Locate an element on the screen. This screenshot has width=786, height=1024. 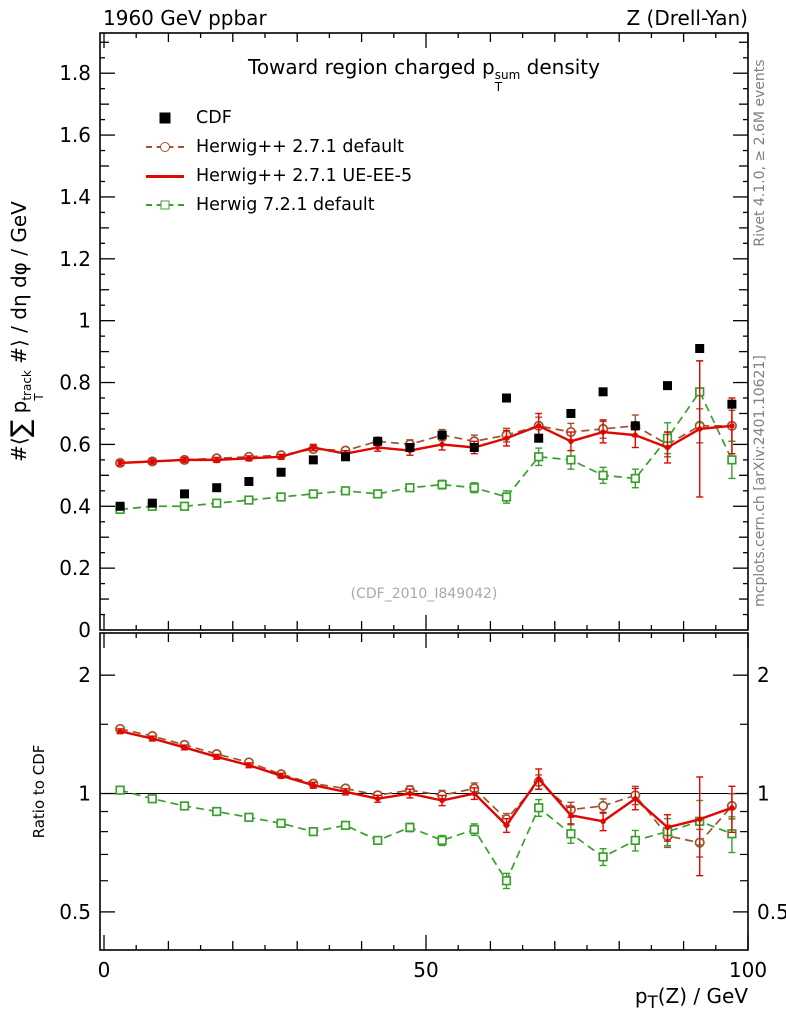
legend-label-herwigpp-default: Herwig++ 2.7.1 default is located at coordinates (300, 146).